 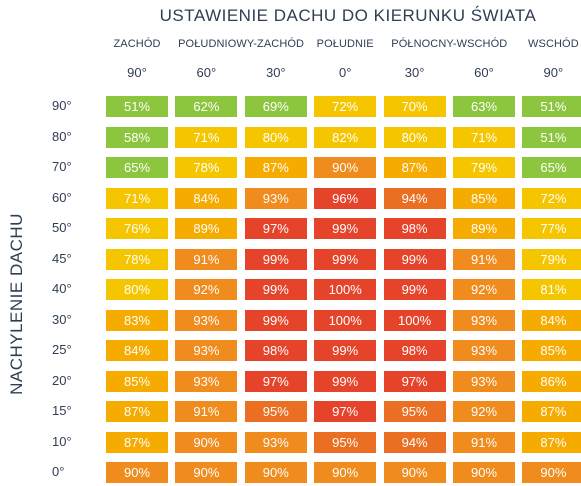 What do you see at coordinates (345, 44) in the screenshot?
I see `direction-label: POŁUDNIE` at bounding box center [345, 44].